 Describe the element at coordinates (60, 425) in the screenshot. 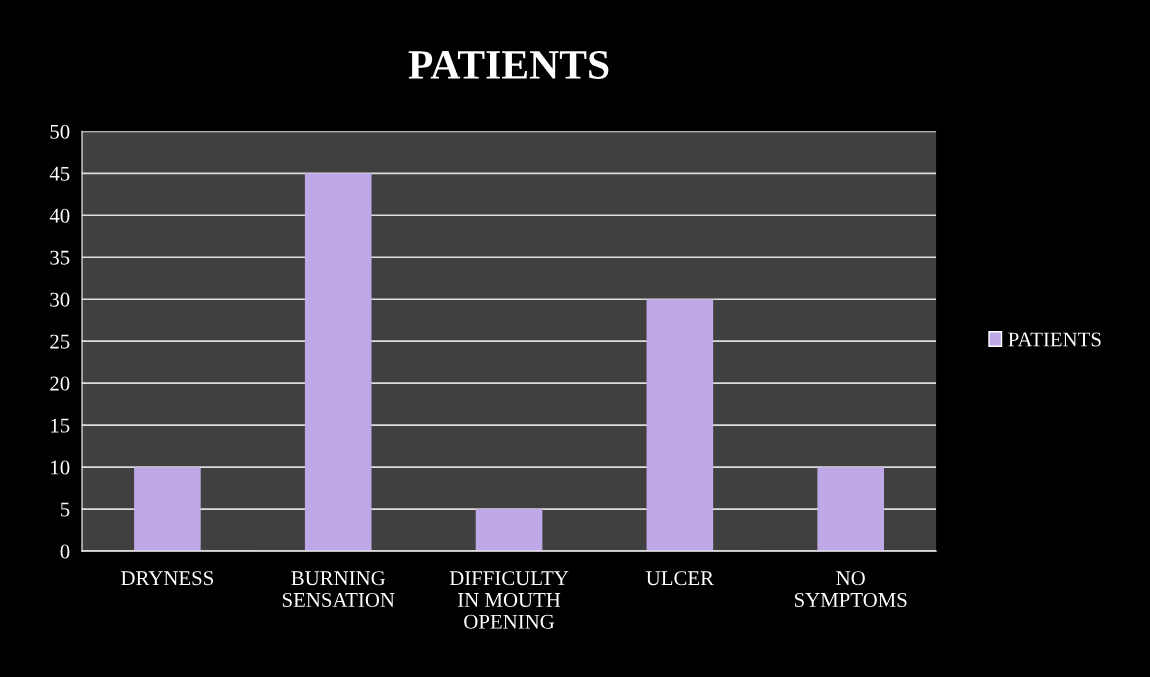

I see `y-tick-label: 15` at that location.